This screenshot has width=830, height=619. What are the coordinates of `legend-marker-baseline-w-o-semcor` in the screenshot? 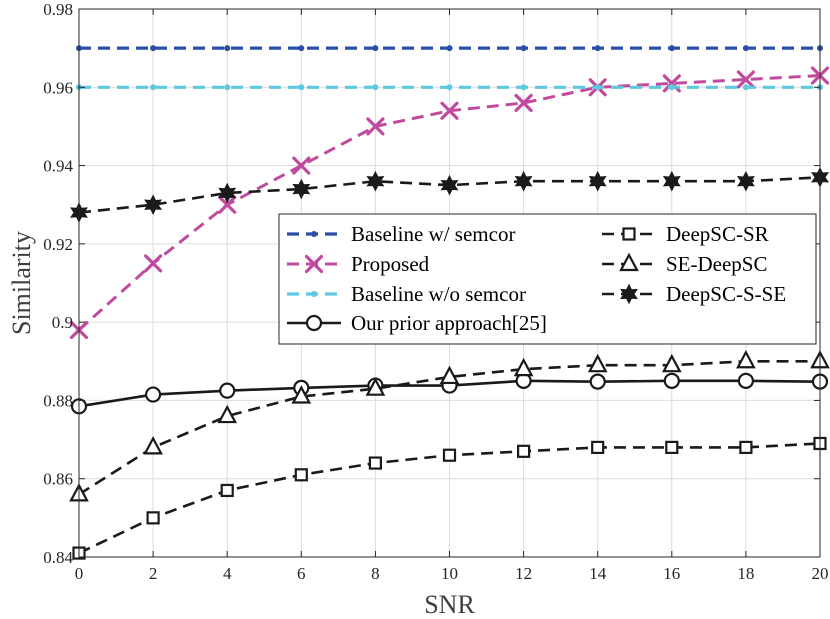 It's located at (314, 294).